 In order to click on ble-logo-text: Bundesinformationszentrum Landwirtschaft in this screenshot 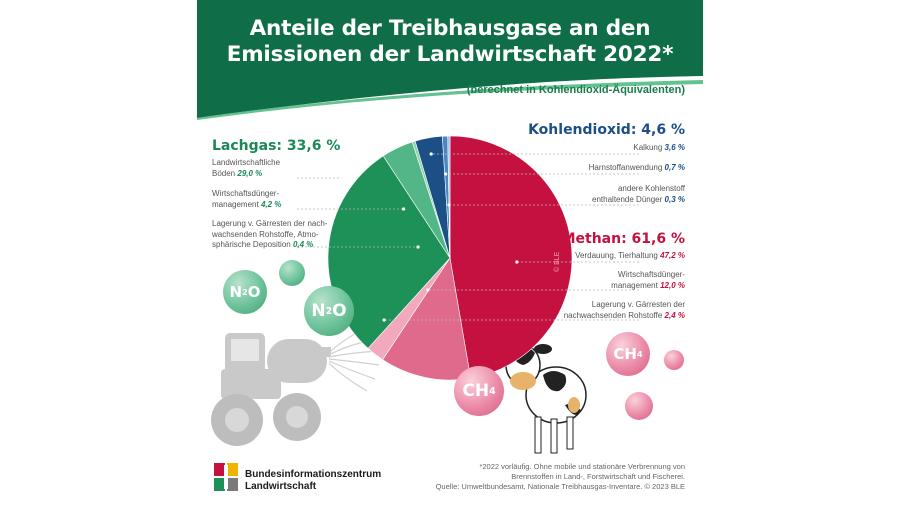, I will do `click(313, 480)`.